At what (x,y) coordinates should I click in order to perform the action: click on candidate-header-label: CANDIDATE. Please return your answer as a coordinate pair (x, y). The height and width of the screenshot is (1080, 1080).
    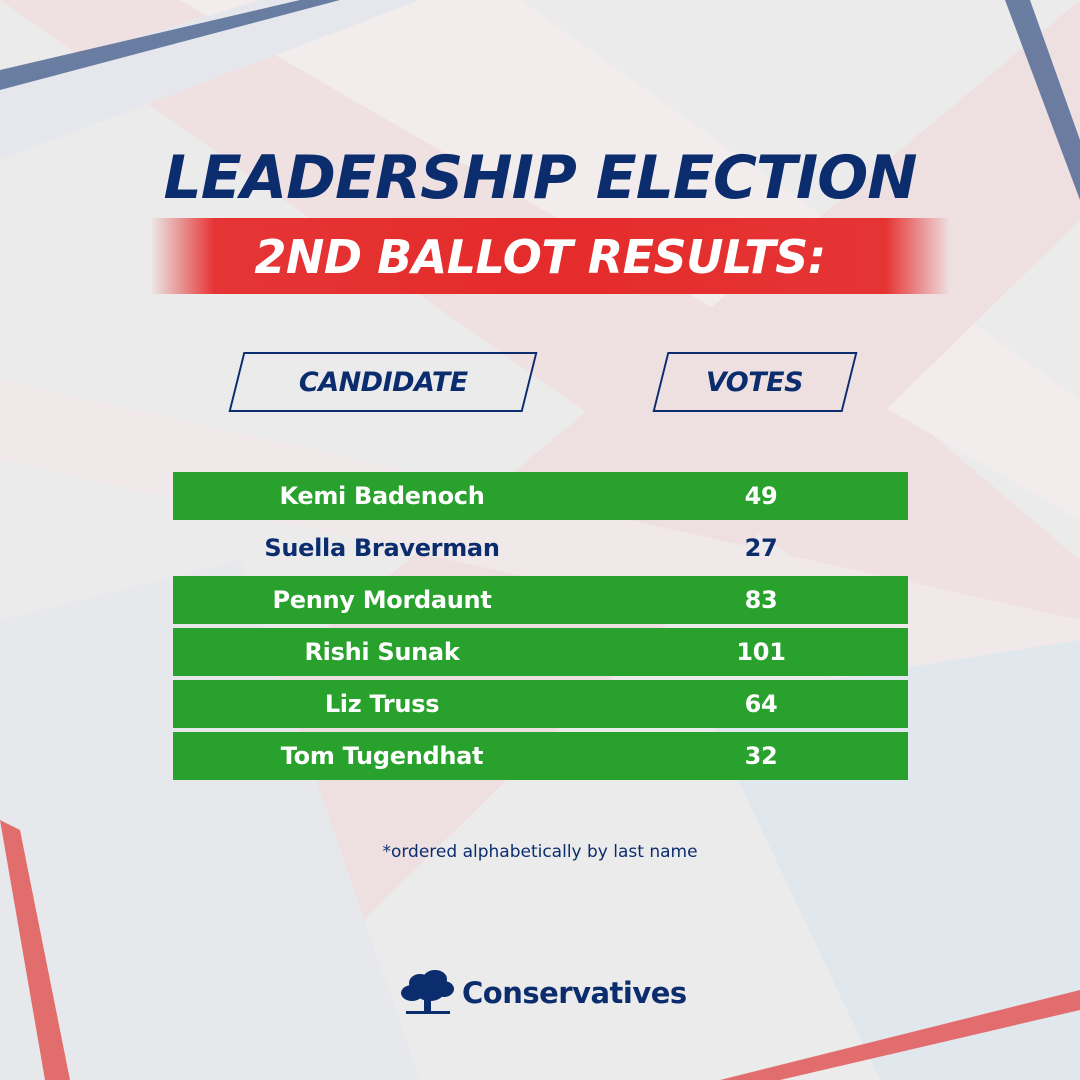
    Looking at the image, I should click on (383, 382).